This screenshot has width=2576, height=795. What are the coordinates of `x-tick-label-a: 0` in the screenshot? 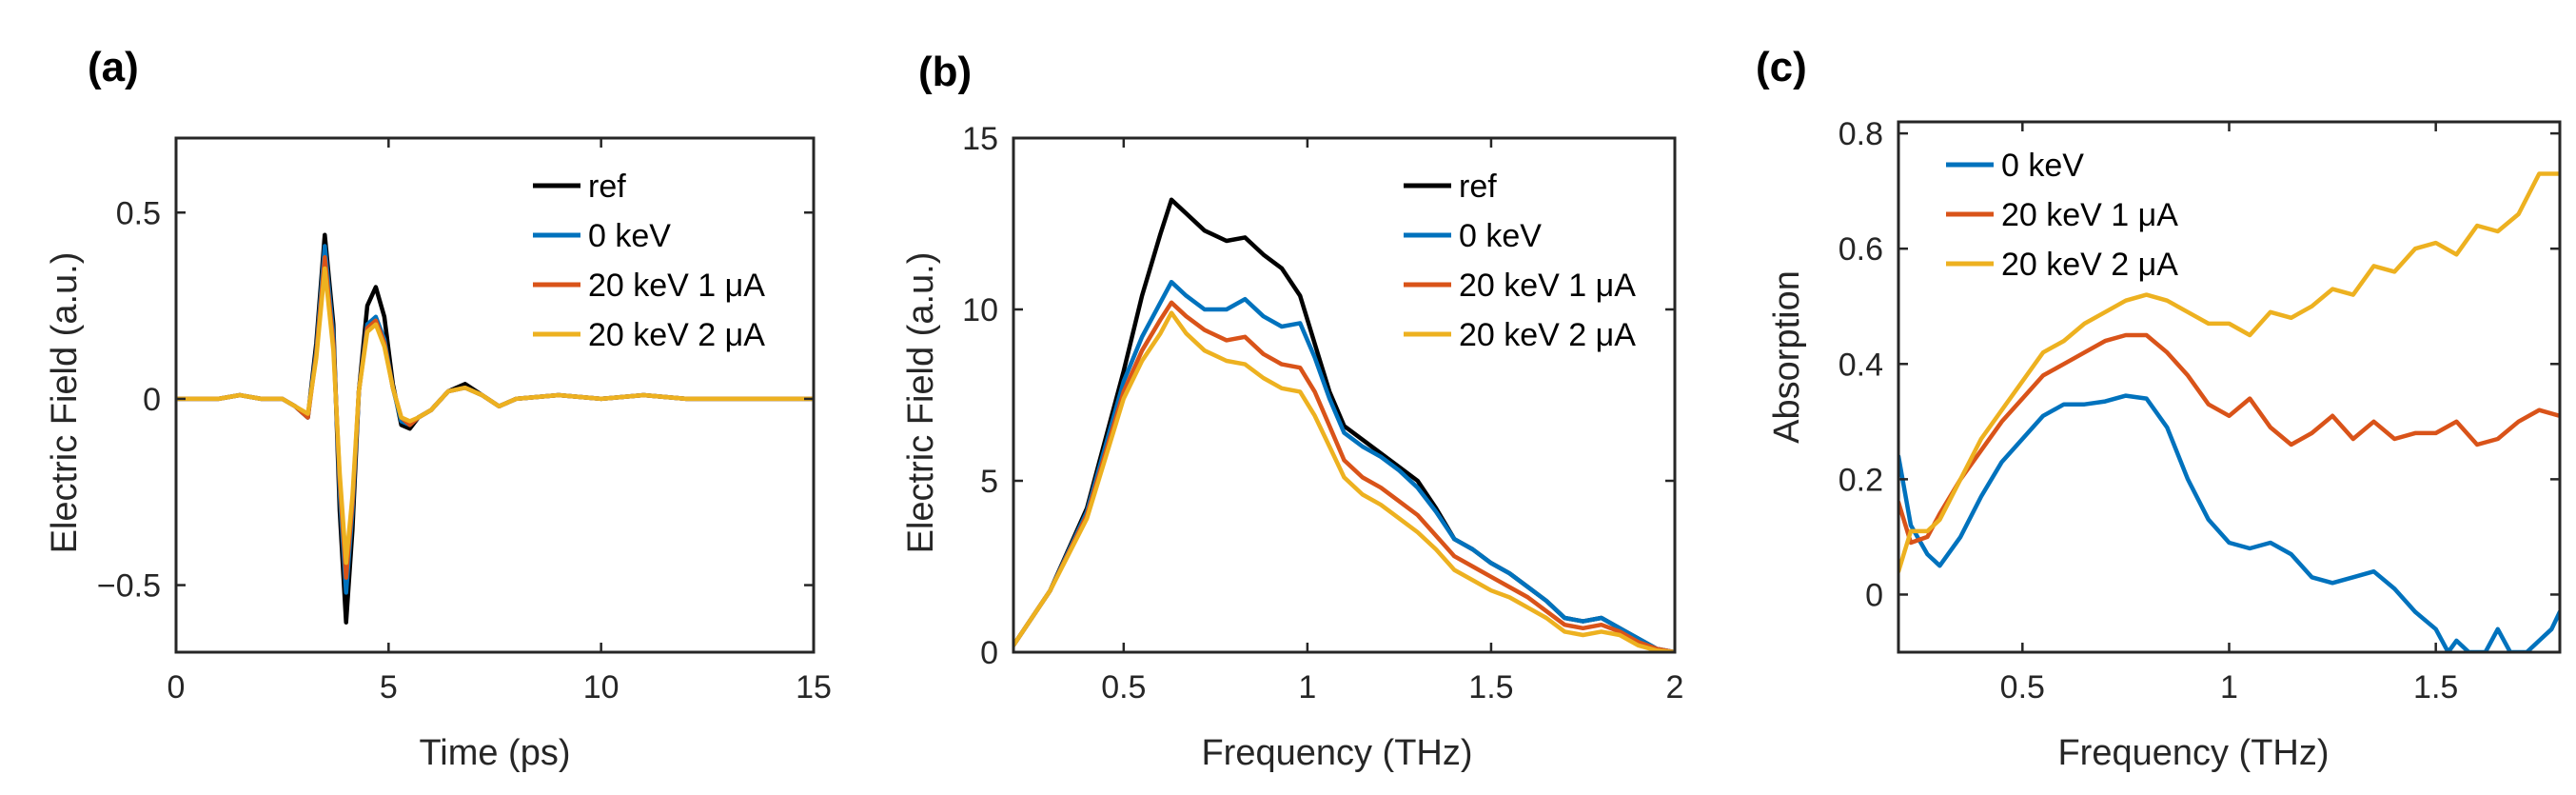 It's located at (176, 687).